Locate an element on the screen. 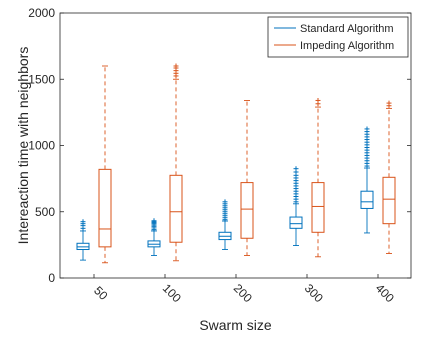  x-tick-label: 50 is located at coordinates (101, 293).